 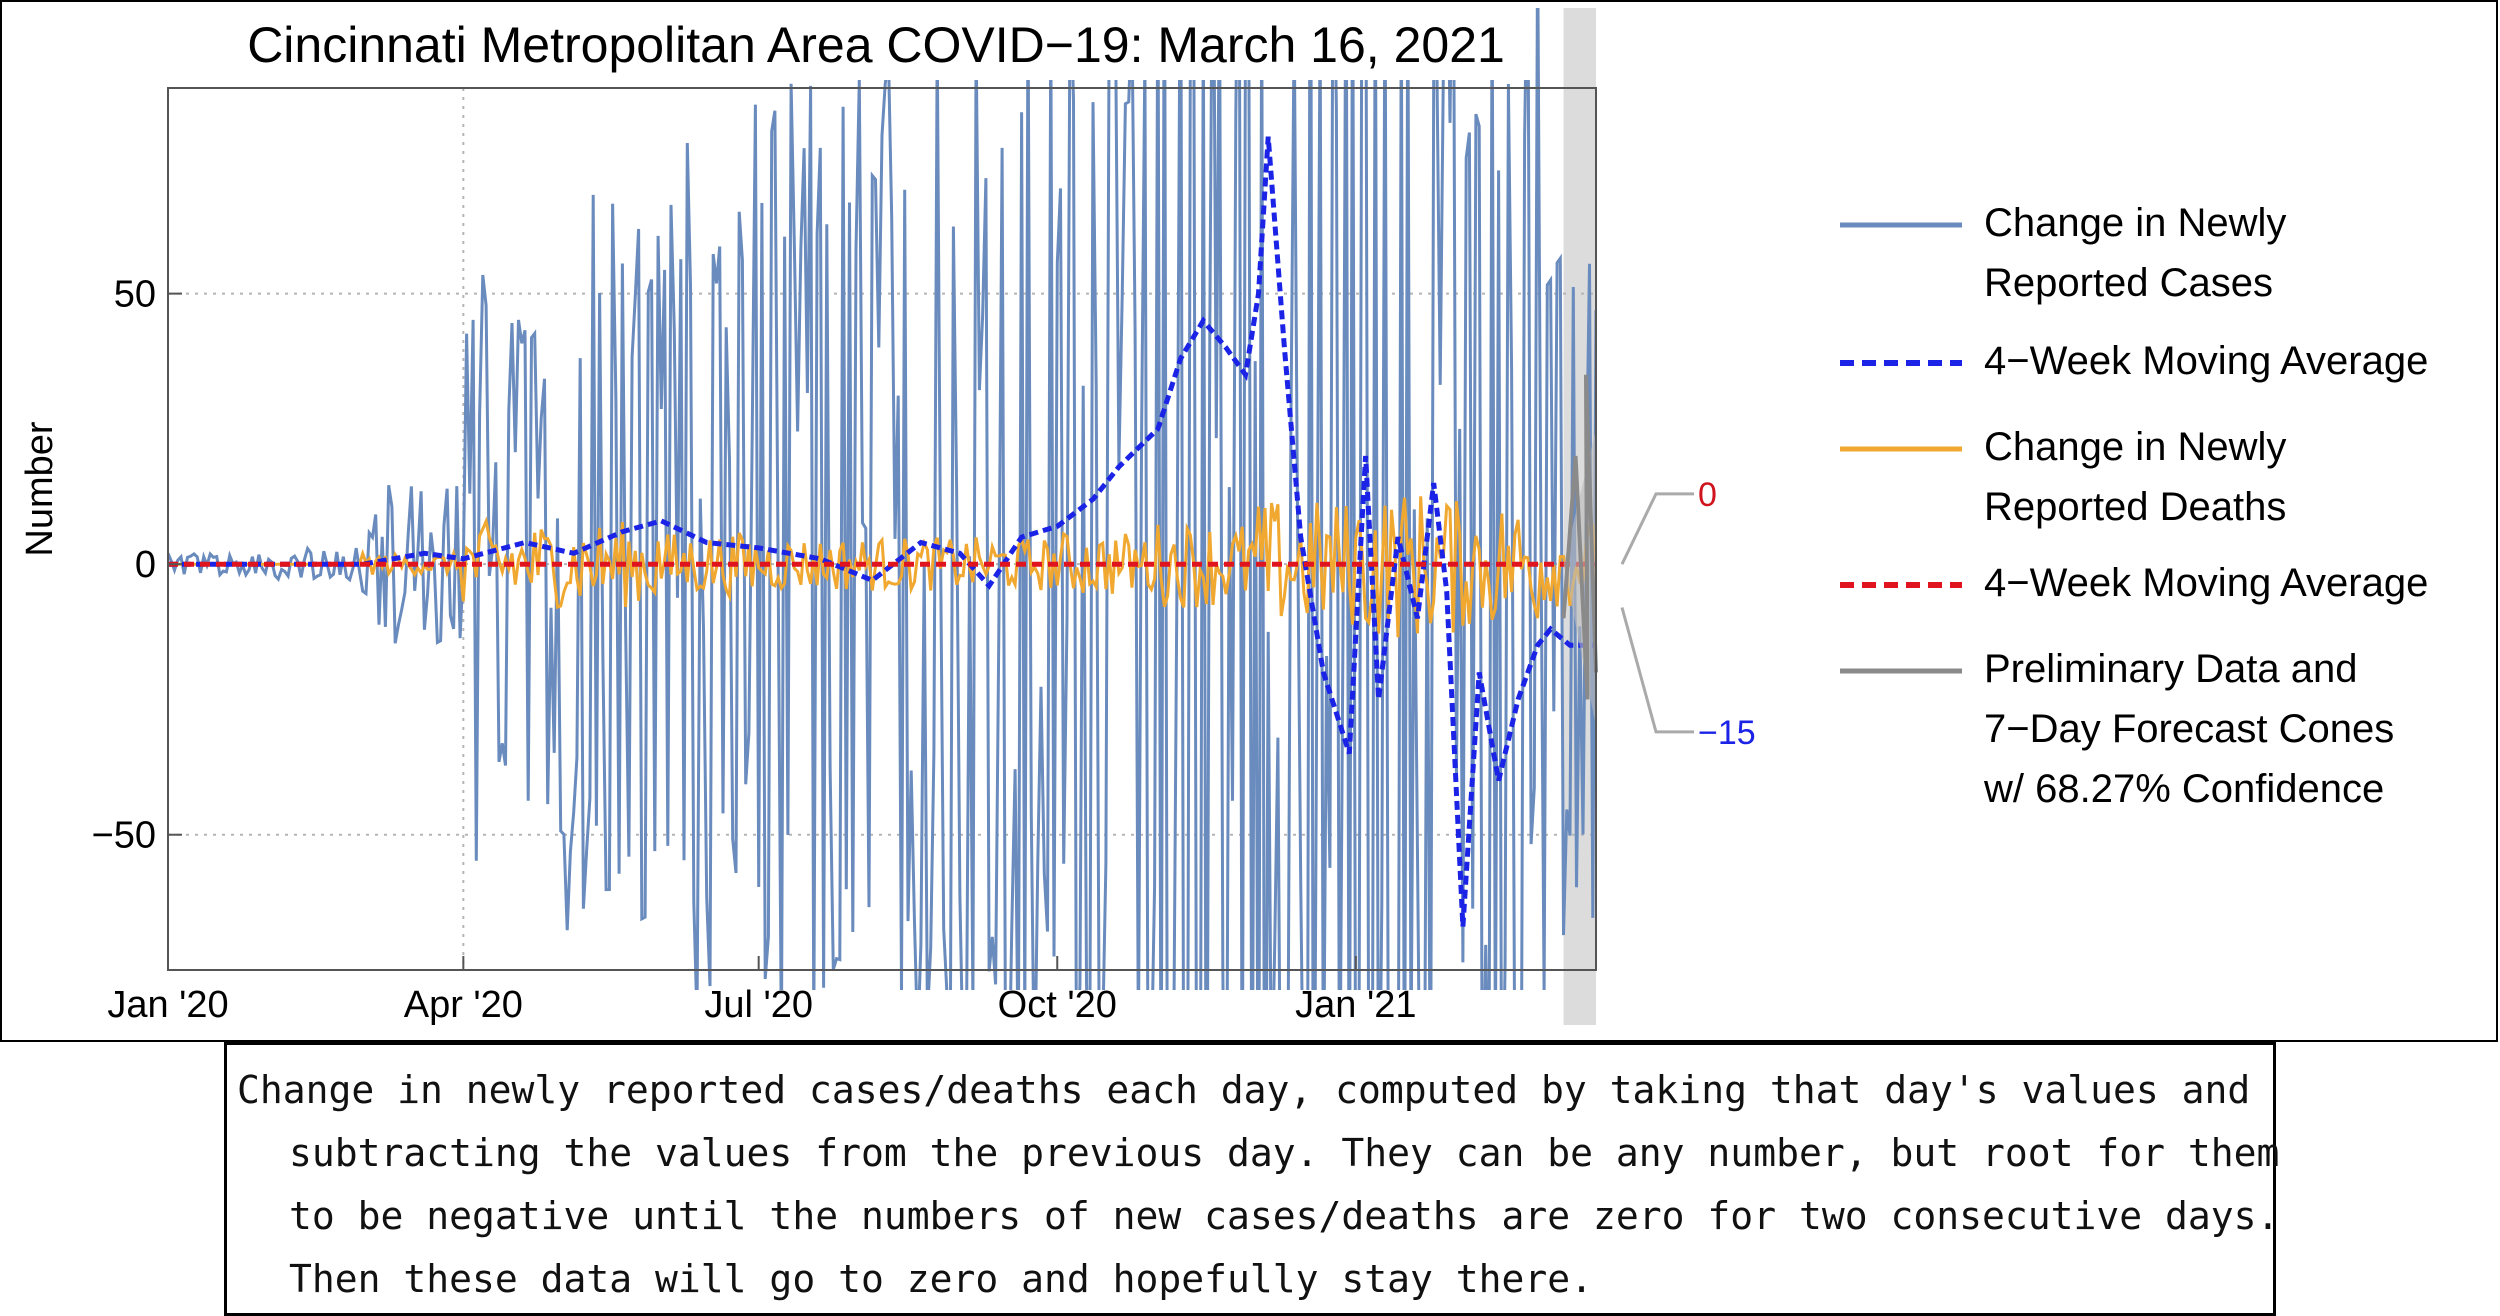 I want to click on x-tick-label: Oct '20, so click(x=1057, y=1005).